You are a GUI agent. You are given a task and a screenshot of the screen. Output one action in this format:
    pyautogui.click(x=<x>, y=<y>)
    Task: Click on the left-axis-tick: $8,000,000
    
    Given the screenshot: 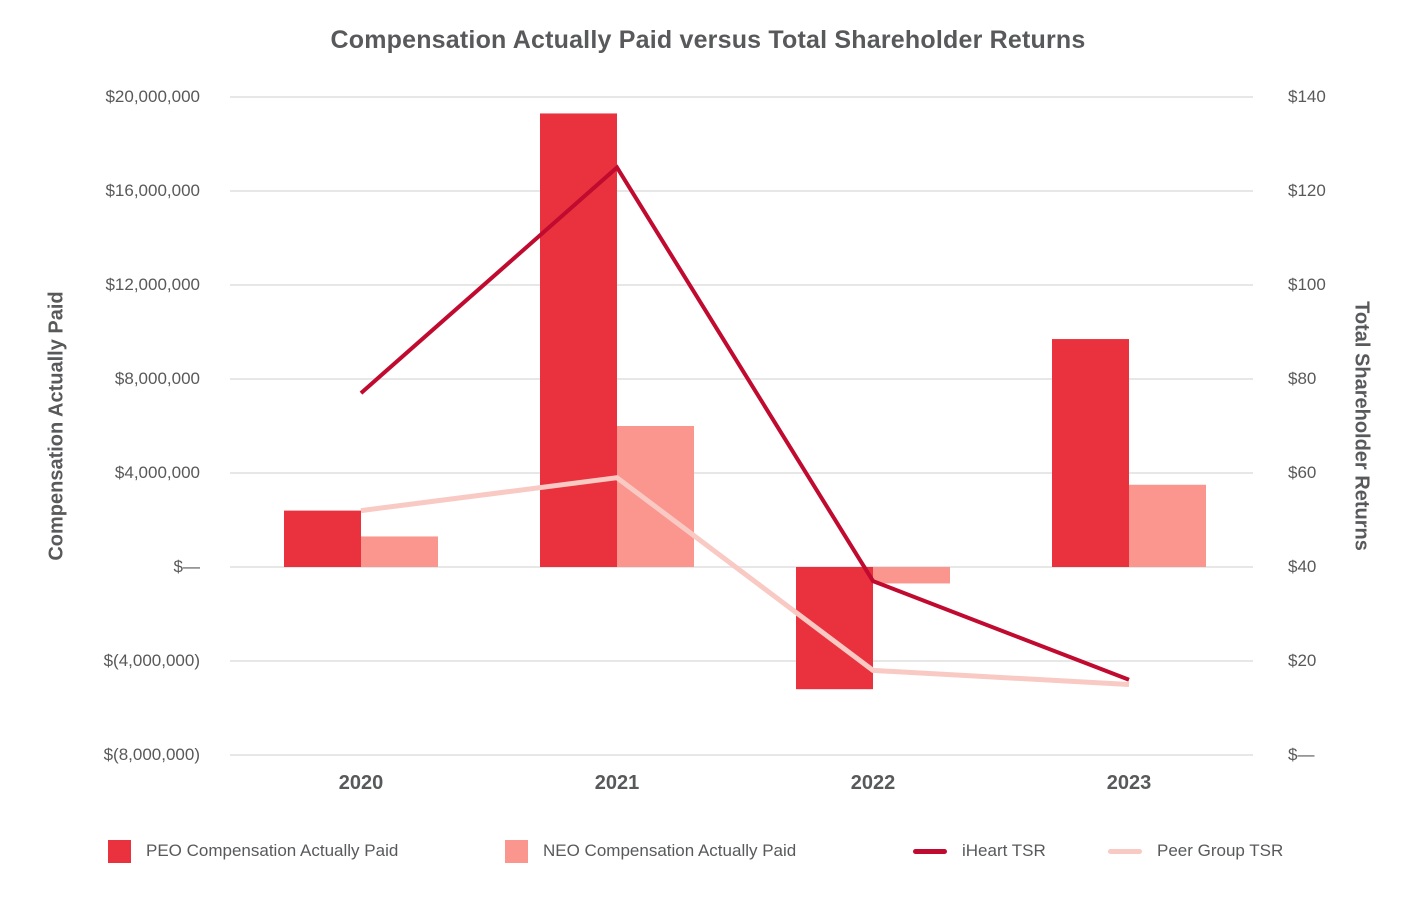 What is the action you would take?
    pyautogui.click(x=157, y=378)
    